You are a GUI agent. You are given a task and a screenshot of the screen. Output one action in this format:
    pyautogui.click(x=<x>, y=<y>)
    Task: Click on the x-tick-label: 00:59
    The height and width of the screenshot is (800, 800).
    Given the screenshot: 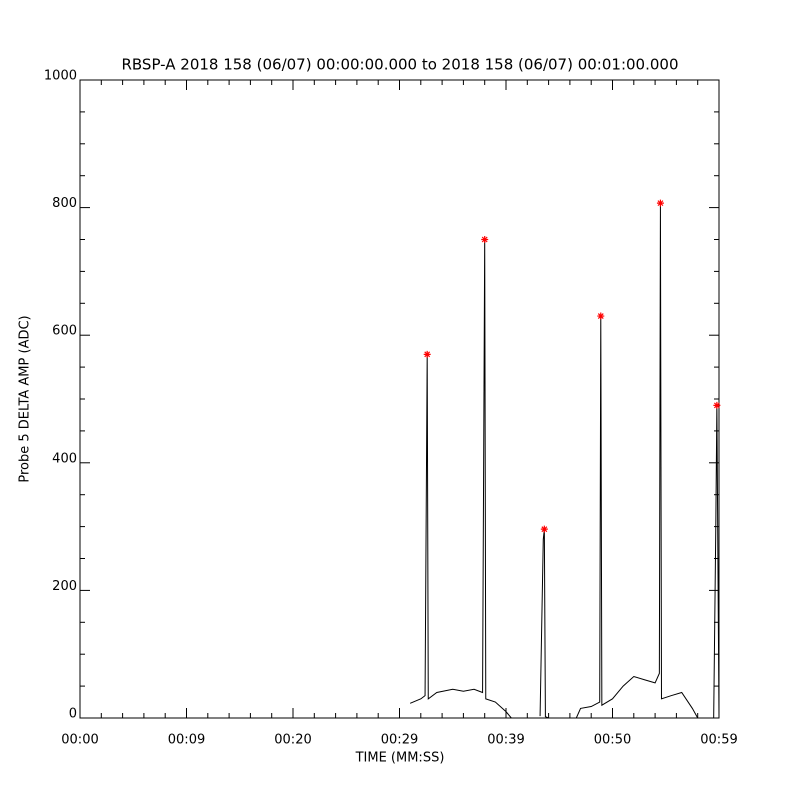 What is the action you would take?
    pyautogui.click(x=718, y=740)
    